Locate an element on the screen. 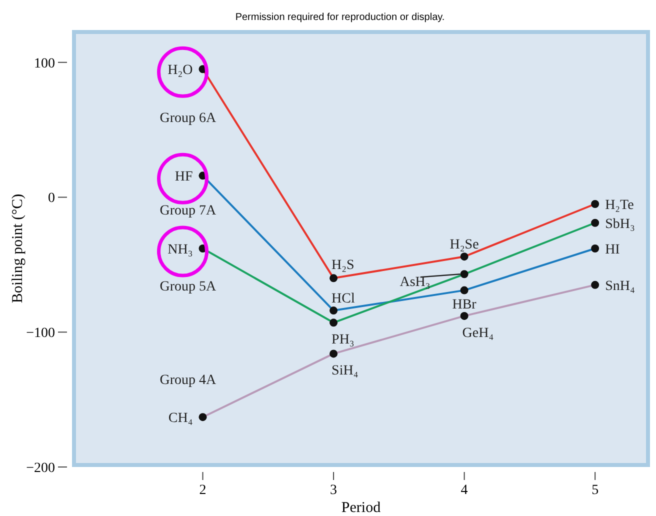 The height and width of the screenshot is (516, 656). text: Permission required for reproduction or display. is located at coordinates (340, 17).